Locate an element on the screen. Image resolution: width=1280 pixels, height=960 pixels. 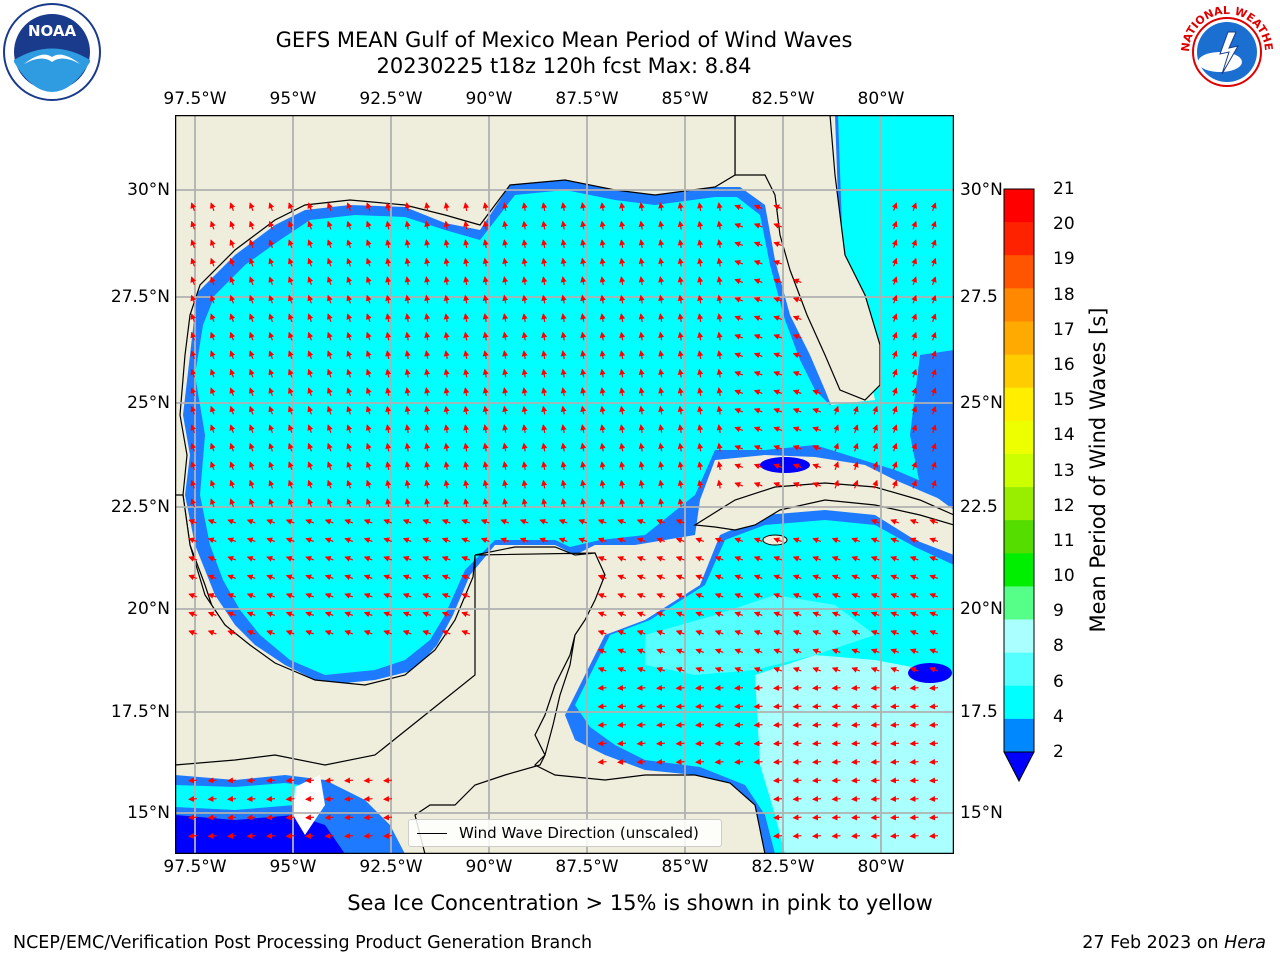
lat-label-right: 22.5 is located at coordinates (979, 507).